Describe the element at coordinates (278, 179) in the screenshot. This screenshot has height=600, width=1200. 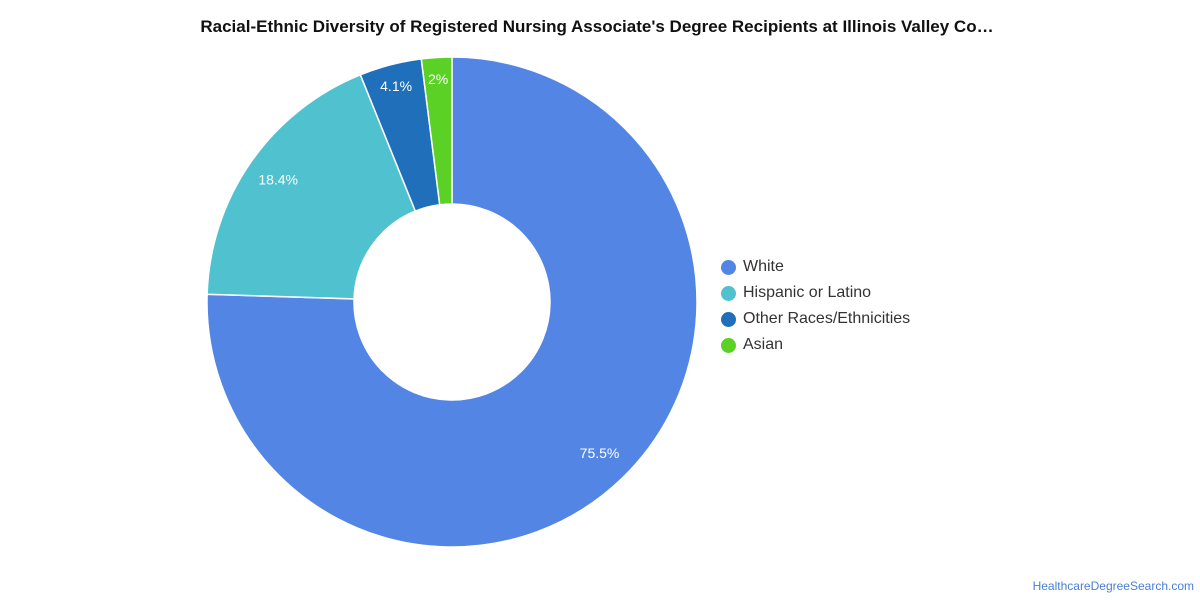
I see `slice-label-hispanic-or-latino: 18.4%` at that location.